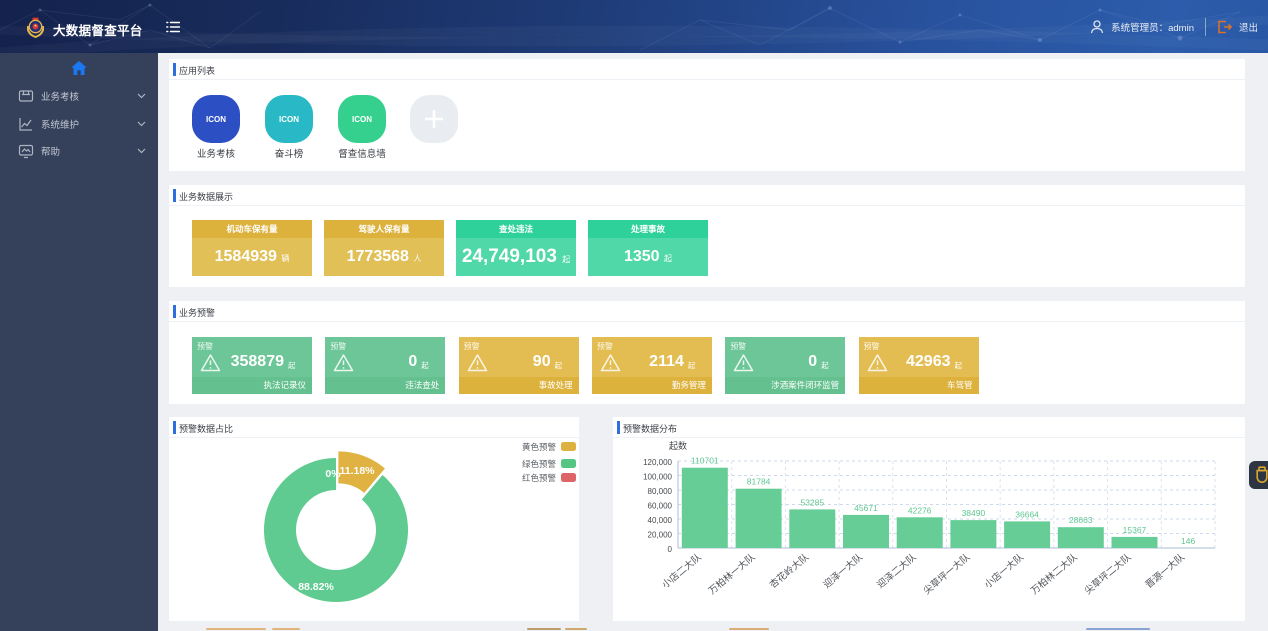 The width and height of the screenshot is (1268, 631). Describe the element at coordinates (1135, 530) in the screenshot. I see `svg-text: 15367` at that location.